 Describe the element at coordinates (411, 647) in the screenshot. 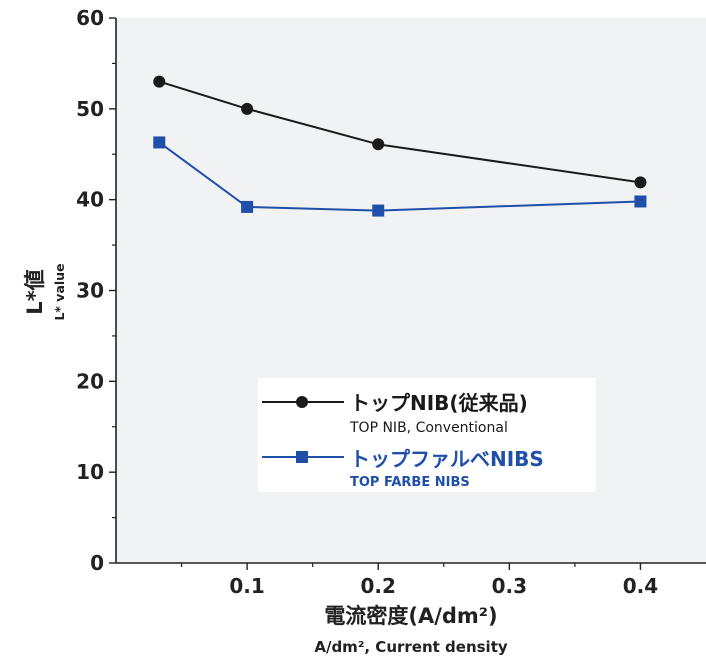

I see `x-axis-sublabel: A/dm², Current density` at that location.